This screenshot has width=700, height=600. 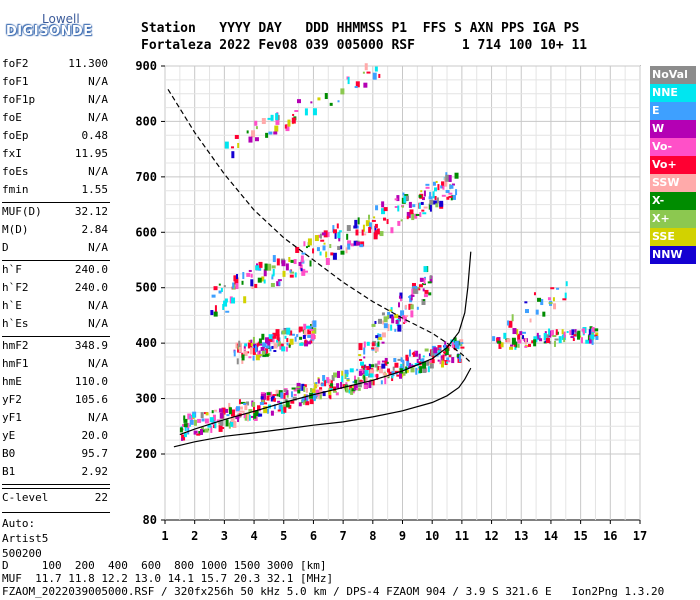 I want to click on param-value: N/A, so click(x=98, y=117).